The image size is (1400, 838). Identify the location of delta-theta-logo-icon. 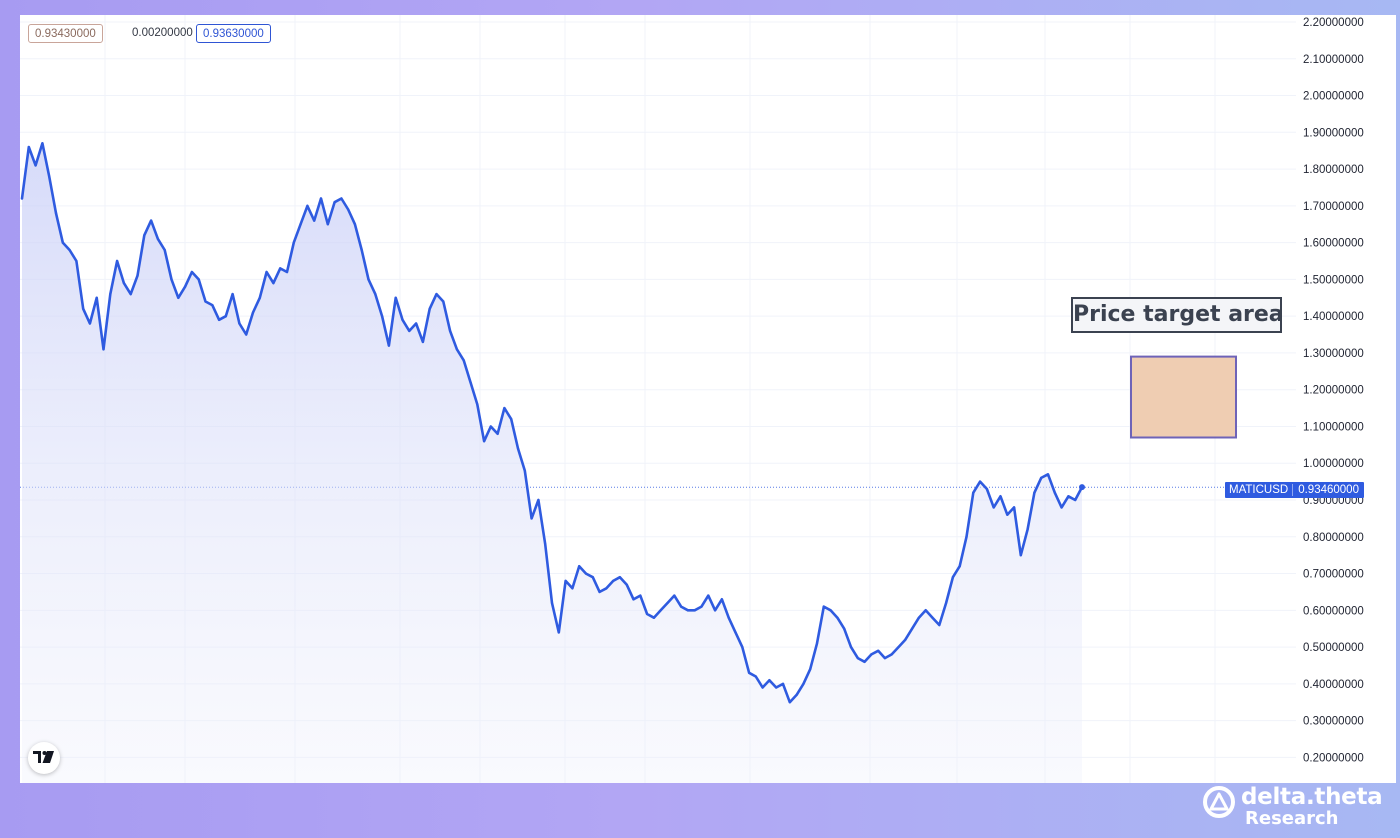
(1219, 802).